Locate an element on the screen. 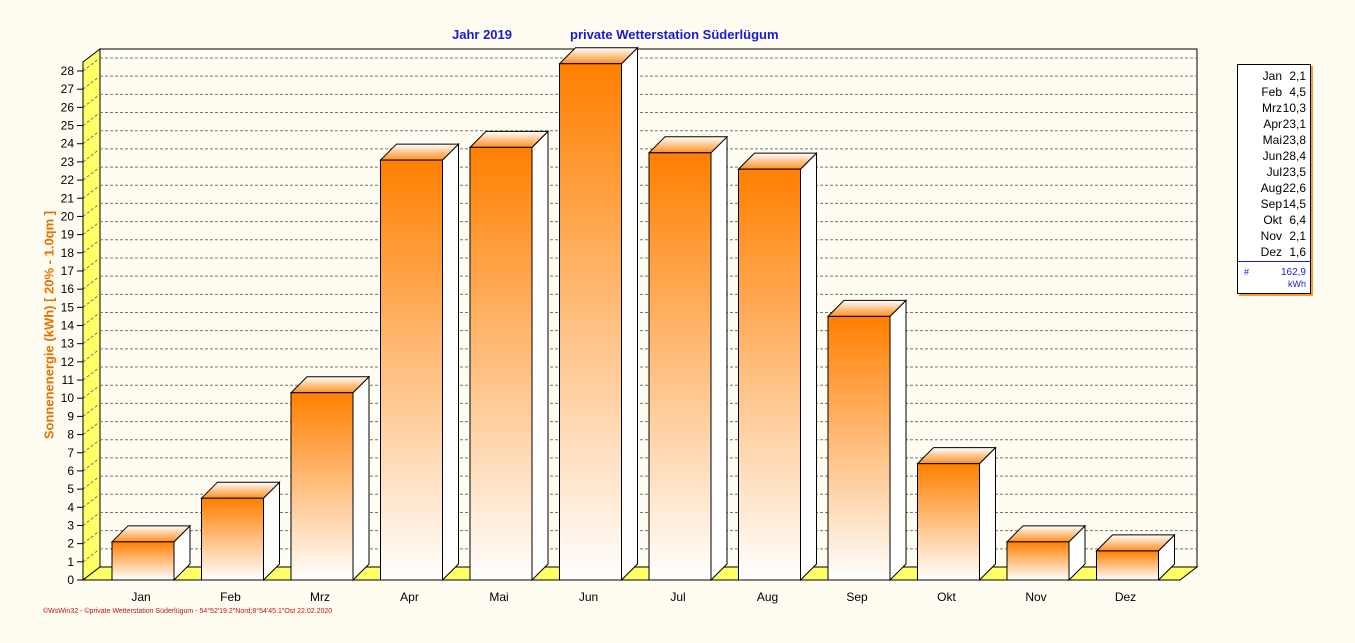 This screenshot has height=643, width=1355. x-tick-label: Nov is located at coordinates (1035, 597).